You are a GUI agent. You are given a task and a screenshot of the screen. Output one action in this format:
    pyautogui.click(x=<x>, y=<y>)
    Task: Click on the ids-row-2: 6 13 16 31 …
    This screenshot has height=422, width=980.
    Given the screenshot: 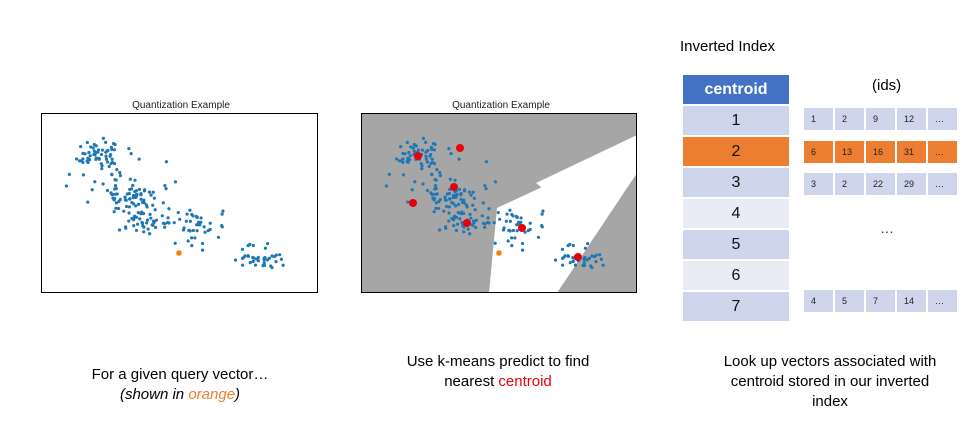 What is the action you would take?
    pyautogui.click(x=881, y=152)
    